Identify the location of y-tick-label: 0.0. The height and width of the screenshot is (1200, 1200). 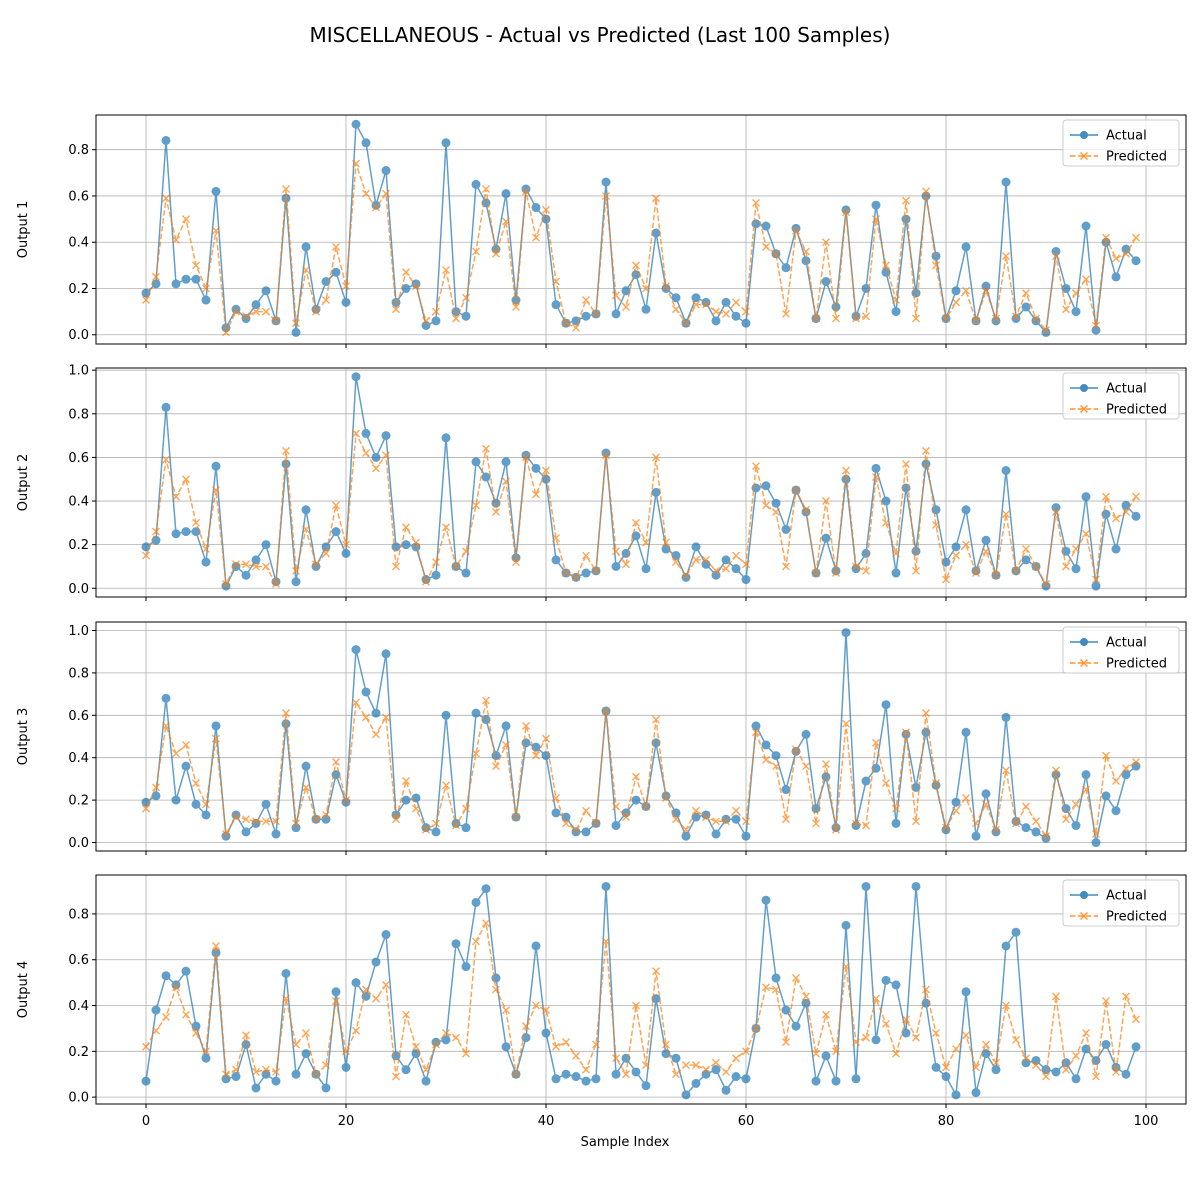
(78, 1098).